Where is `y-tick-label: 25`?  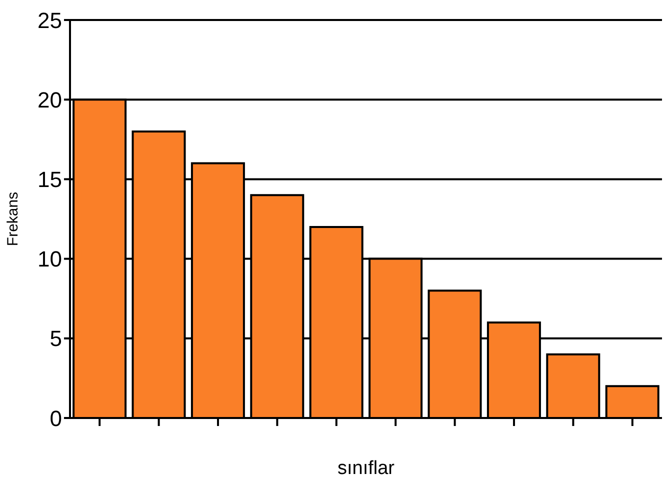
y-tick-label: 25 is located at coordinates (50, 20).